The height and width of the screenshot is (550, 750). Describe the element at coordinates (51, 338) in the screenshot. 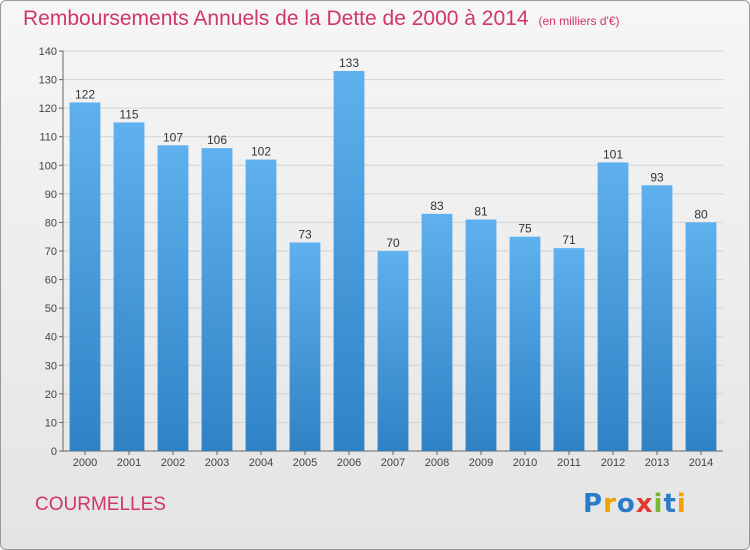

I see `y-tick-label: 40` at that location.